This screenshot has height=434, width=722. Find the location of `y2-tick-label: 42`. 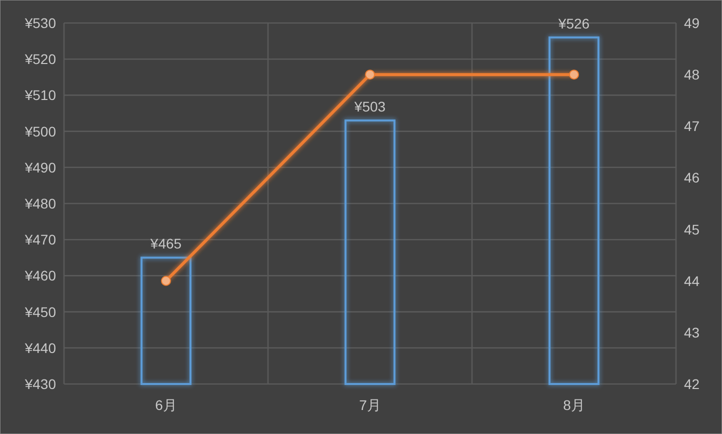

y2-tick-label: 42 is located at coordinates (692, 384).